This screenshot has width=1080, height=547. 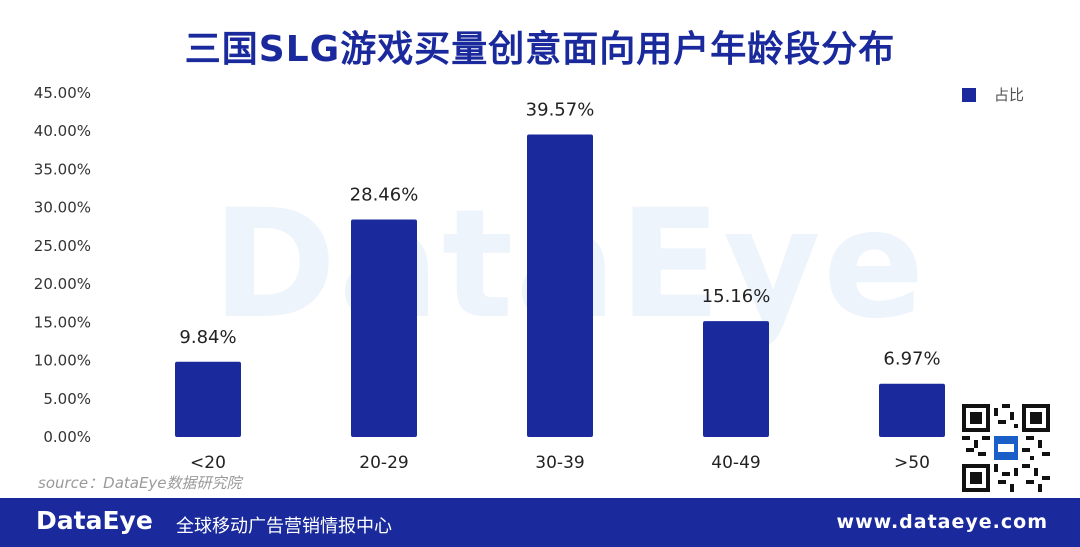 I want to click on y-tick-label: 5.00%, so click(x=67, y=399).